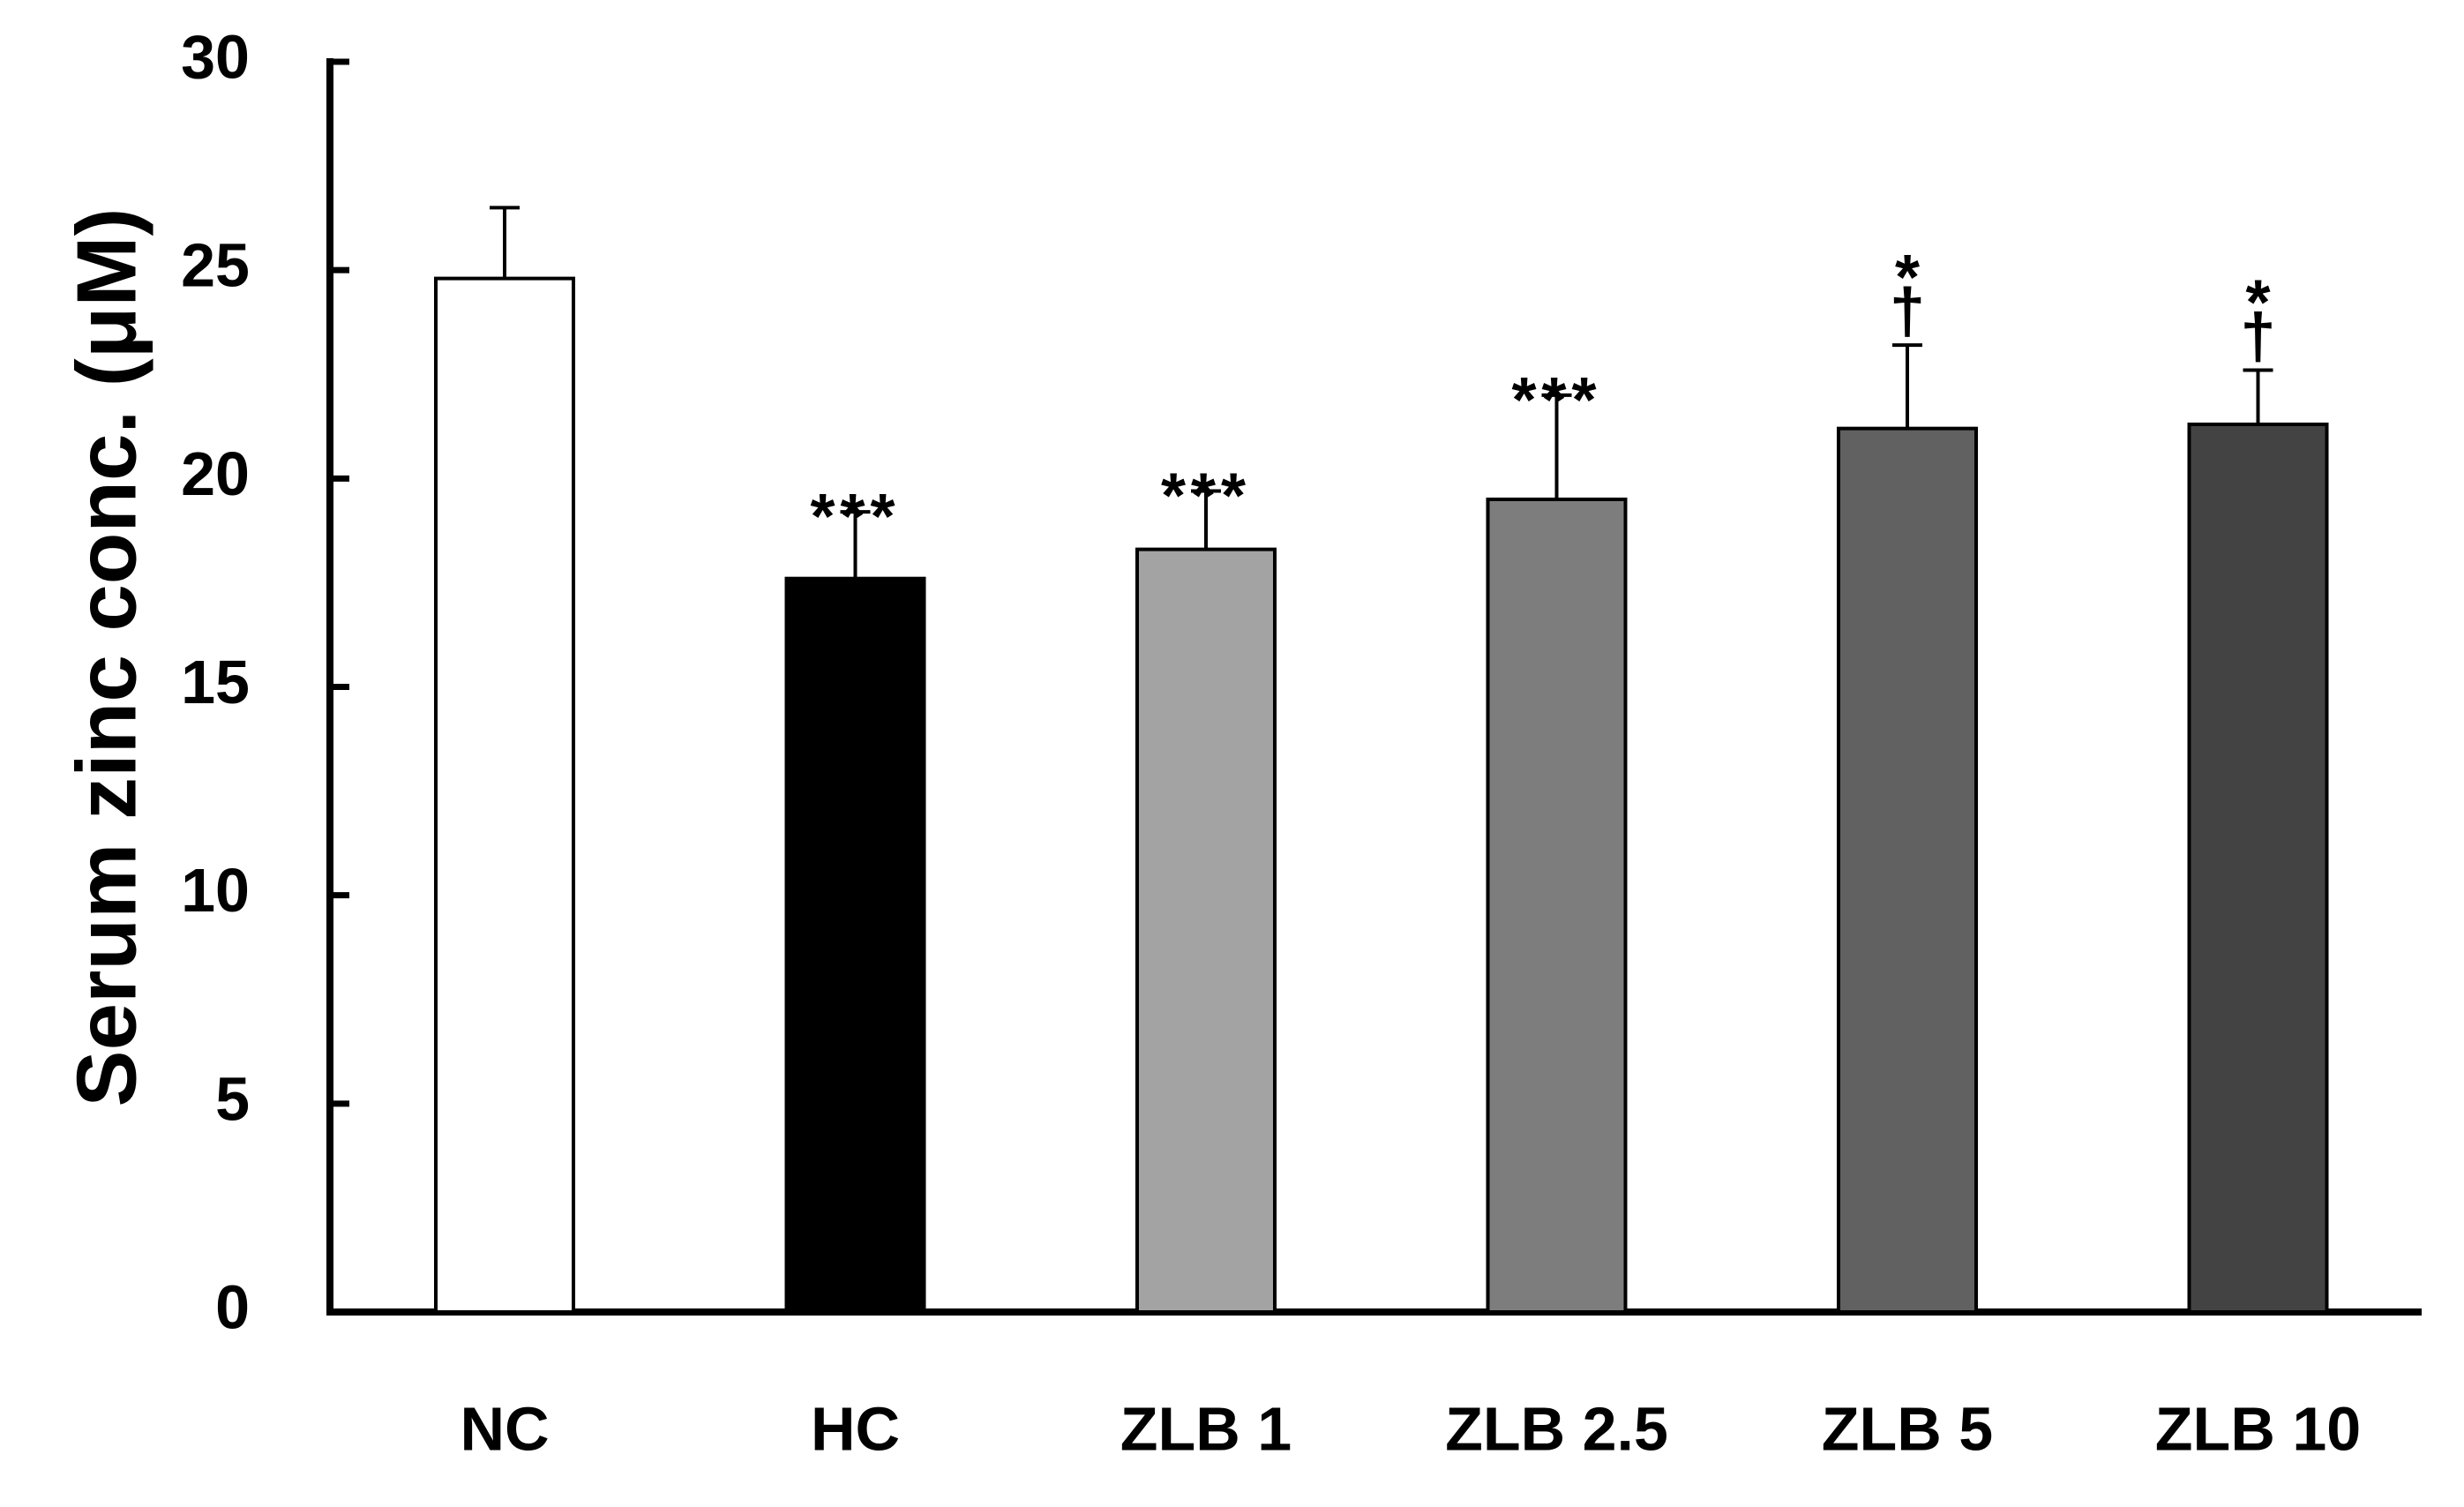  I want to click on y-tick-label: 30, so click(215, 57).